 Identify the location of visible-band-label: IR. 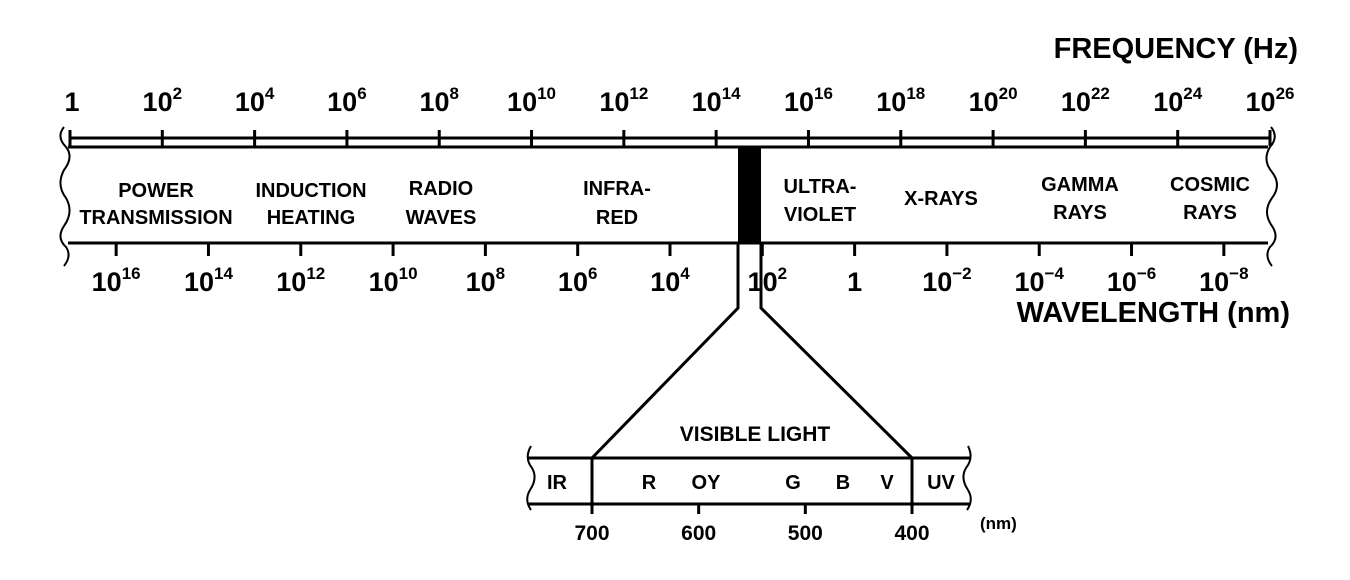
(557, 483).